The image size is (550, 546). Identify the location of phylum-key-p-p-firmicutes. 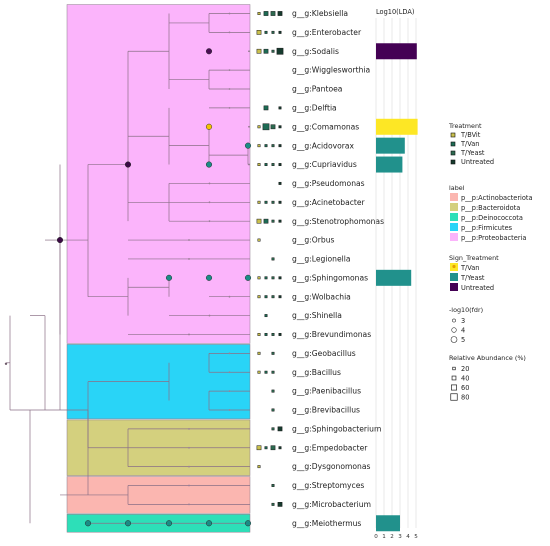
(454, 227).